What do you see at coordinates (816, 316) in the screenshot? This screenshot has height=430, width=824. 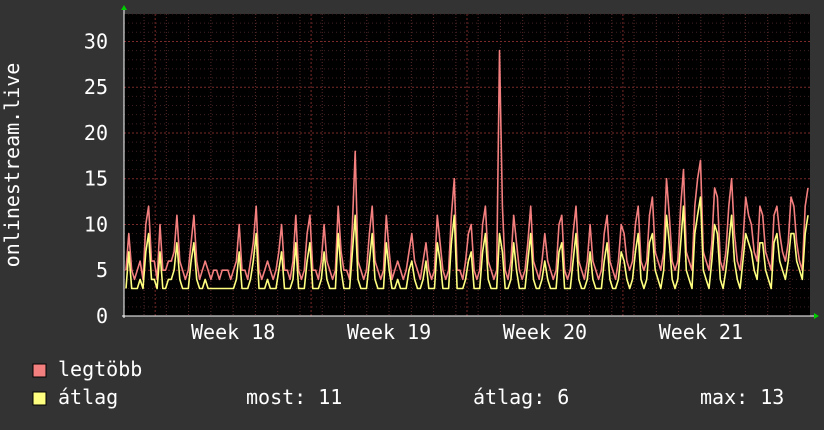 I see `x-axis-arrow-icon` at bounding box center [816, 316].